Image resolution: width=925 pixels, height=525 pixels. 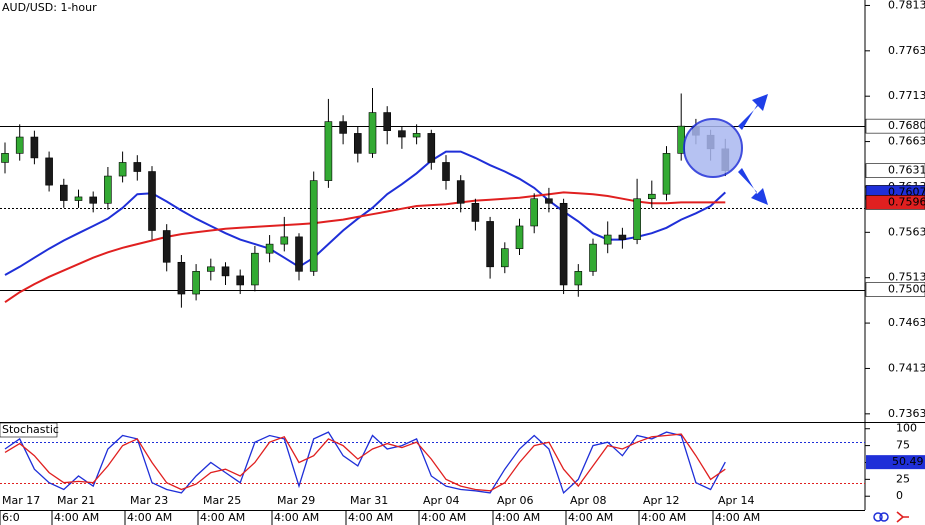 What do you see at coordinates (878, 517) in the screenshot?
I see `link-icon` at bounding box center [878, 517].